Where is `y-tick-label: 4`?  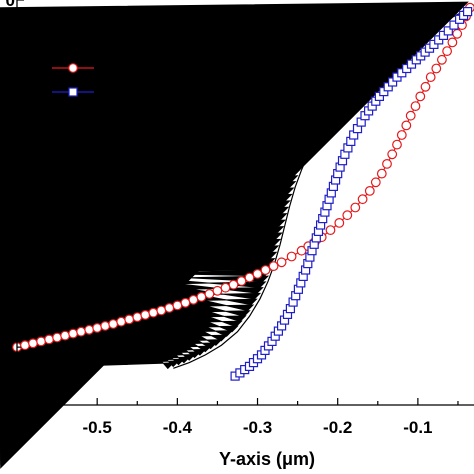 y-tick-label: 4 is located at coordinates (11, 154).